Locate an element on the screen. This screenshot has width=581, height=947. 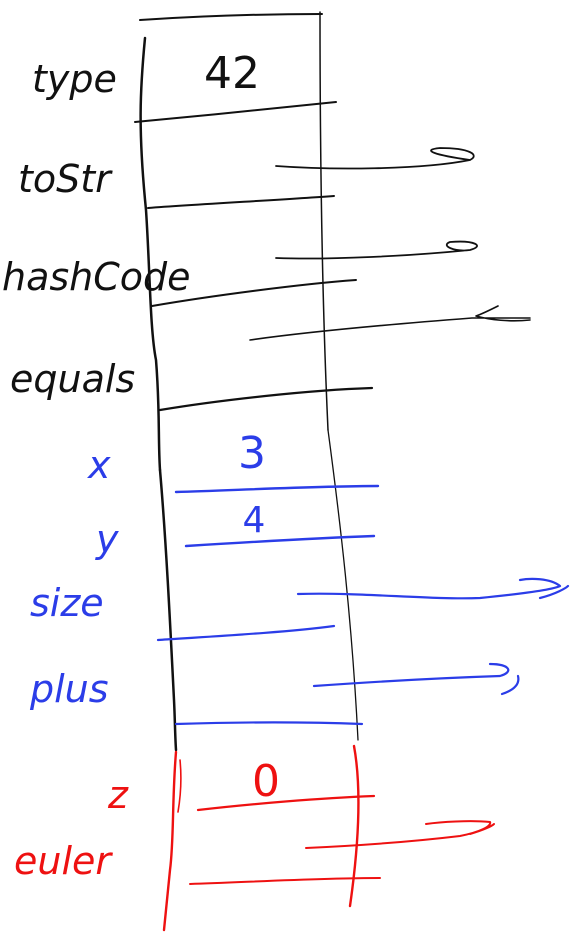
field-label-tostr: toStr is located at coordinates (65, 179).